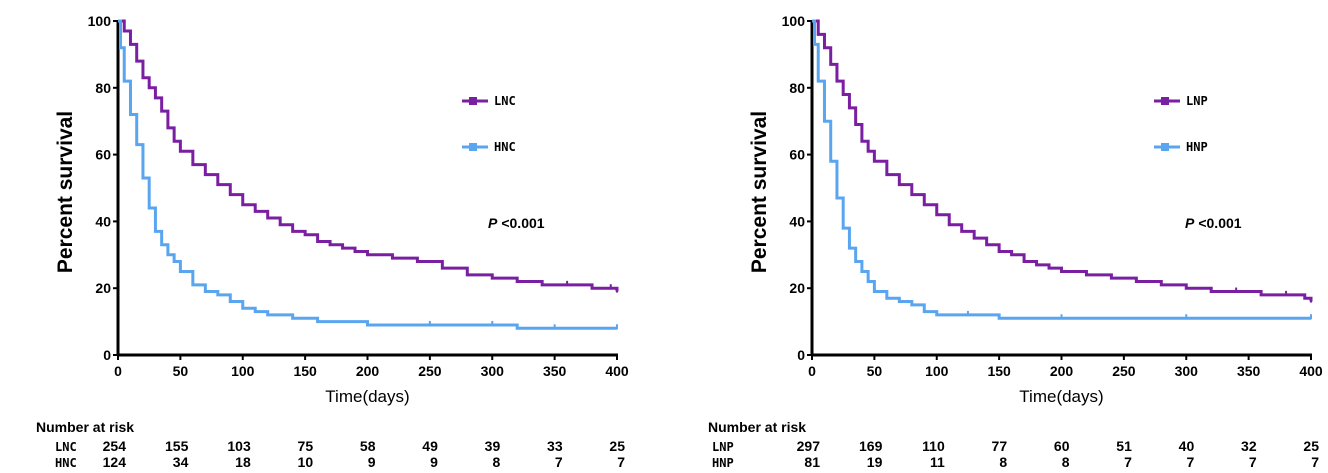 This screenshot has width=1328, height=473. Describe the element at coordinates (933, 446) in the screenshot. I see `risk-count: 110` at that location.